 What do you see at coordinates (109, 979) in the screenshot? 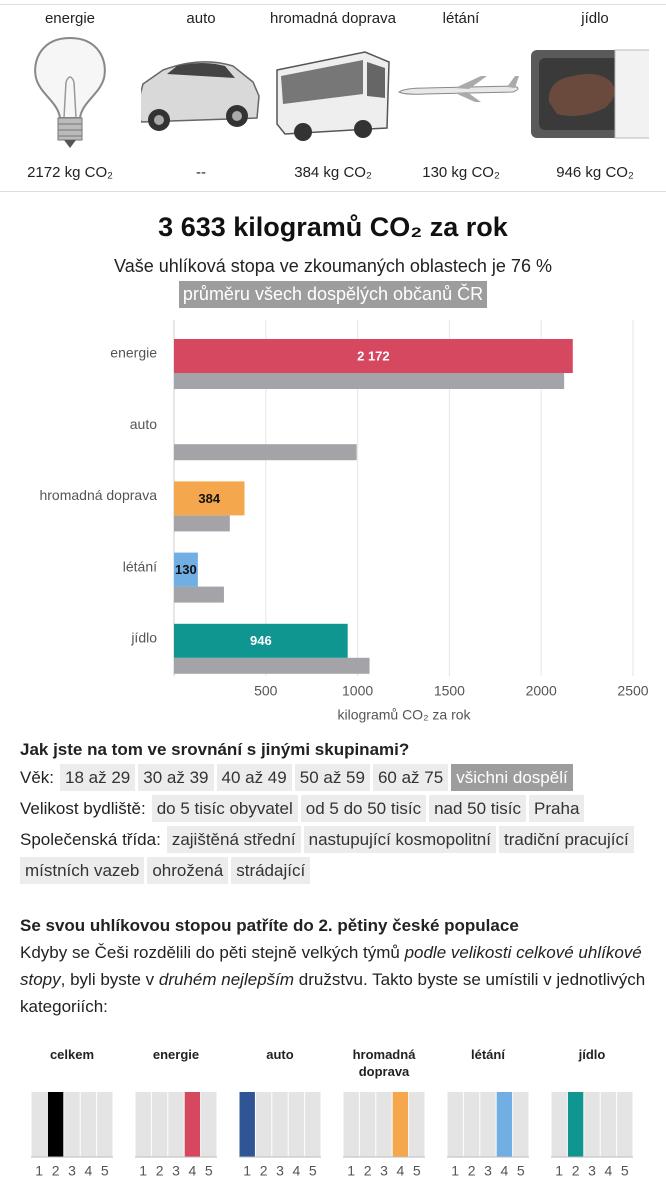
I see `text-run: , byli byste v` at bounding box center [109, 979].